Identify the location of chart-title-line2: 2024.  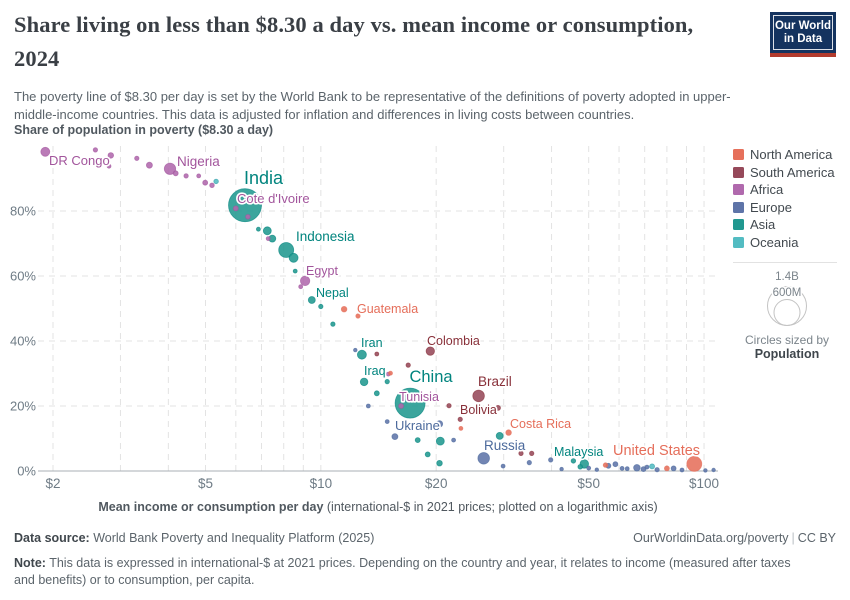
(37, 58).